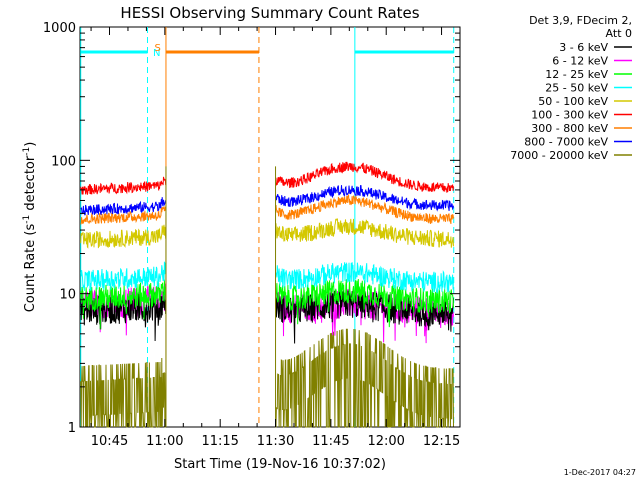 The image size is (640, 480). I want to click on x-tick-label: 11:30, so click(275, 441).